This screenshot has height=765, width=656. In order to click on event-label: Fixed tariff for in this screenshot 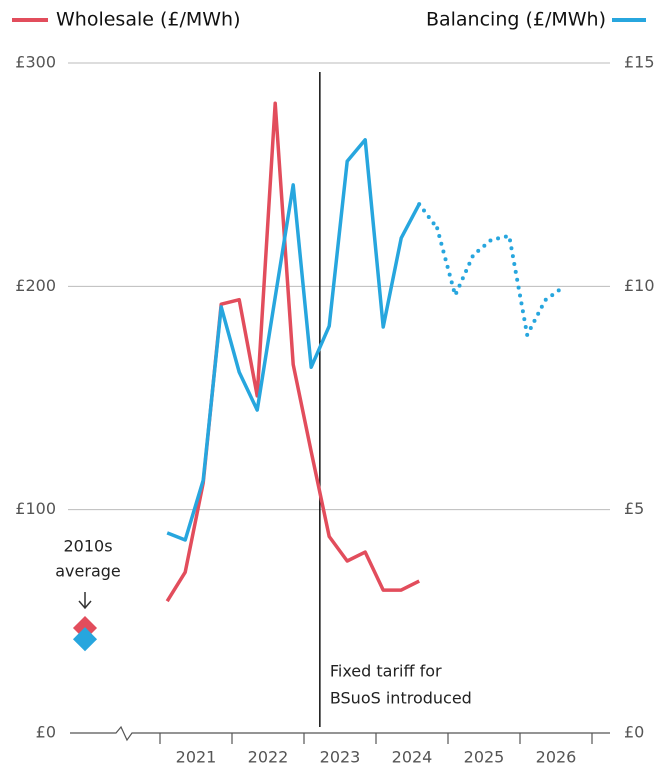, I will do `click(386, 671)`.